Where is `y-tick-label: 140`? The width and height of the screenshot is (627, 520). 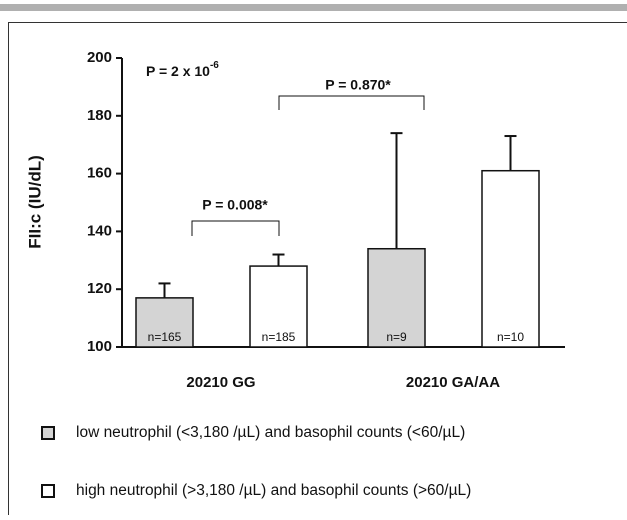
y-tick-label: 140 is located at coordinates (99, 230).